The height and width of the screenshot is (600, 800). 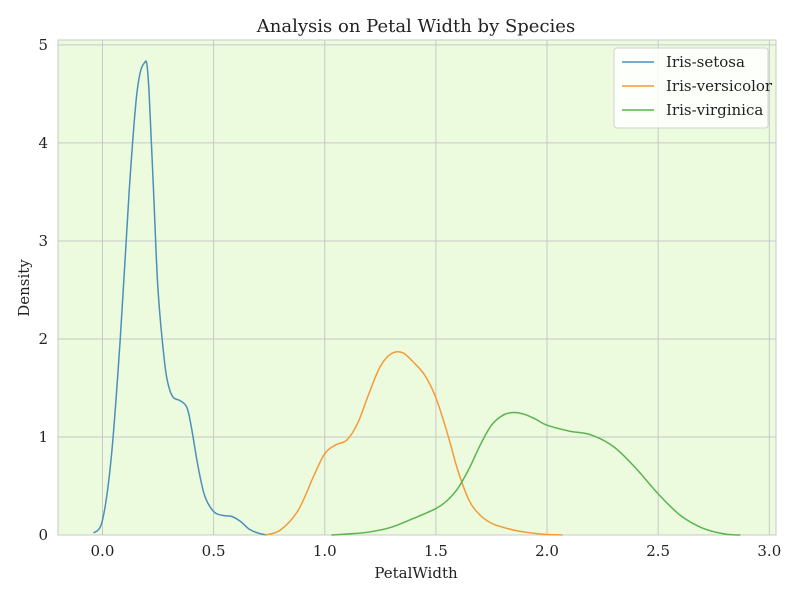 I want to click on chart-title: Analysis on Petal Width by Species, so click(x=415, y=26).